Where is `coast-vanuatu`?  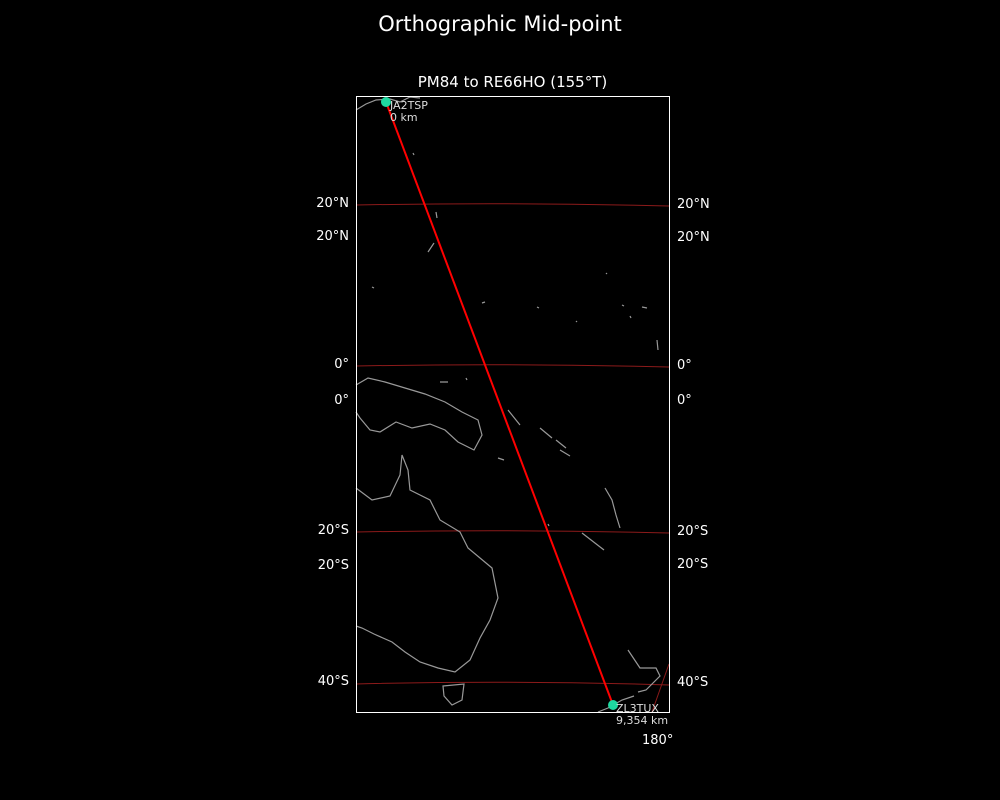
coast-vanuatu is located at coordinates (612, 508).